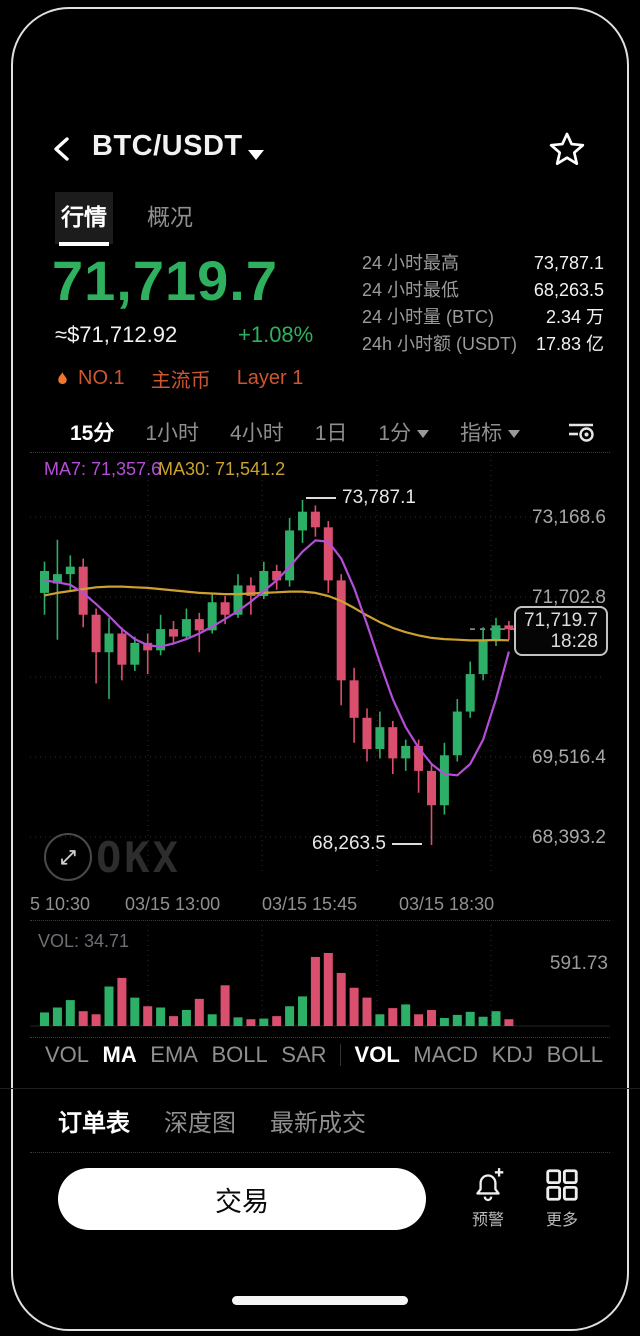 The width and height of the screenshot is (640, 1336). What do you see at coordinates (440, 344) in the screenshot?
I see `stat-label: 24h 小时额 (USDT)` at bounding box center [440, 344].